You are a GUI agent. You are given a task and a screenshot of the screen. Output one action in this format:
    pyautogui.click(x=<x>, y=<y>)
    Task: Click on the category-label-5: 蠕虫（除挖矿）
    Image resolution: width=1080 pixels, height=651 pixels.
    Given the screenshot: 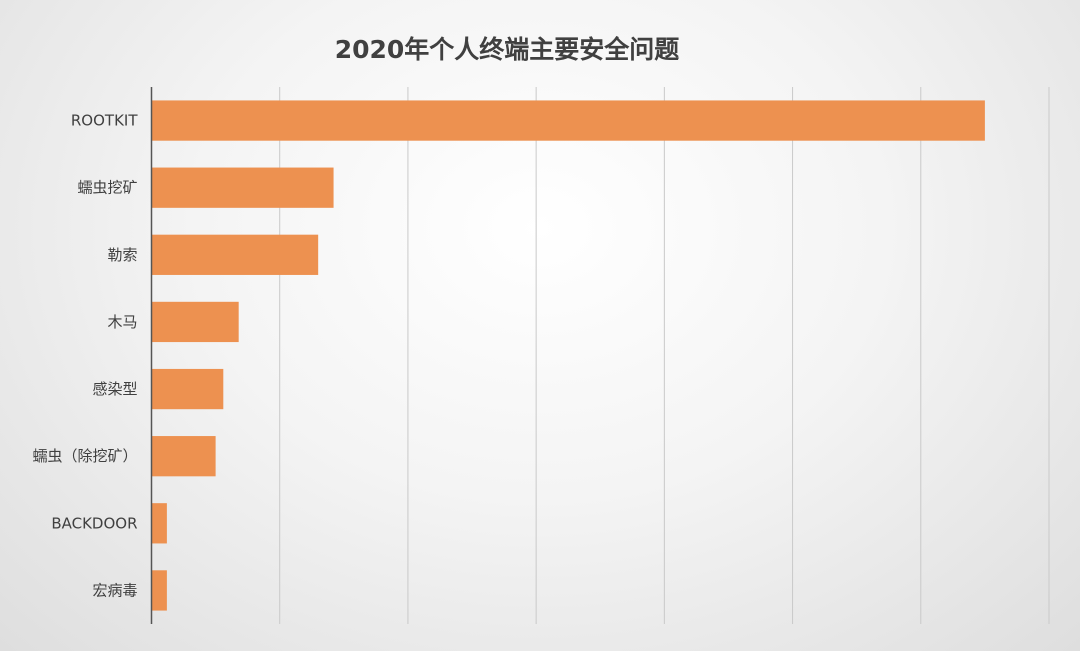 What is the action you would take?
    pyautogui.click(x=84, y=456)
    